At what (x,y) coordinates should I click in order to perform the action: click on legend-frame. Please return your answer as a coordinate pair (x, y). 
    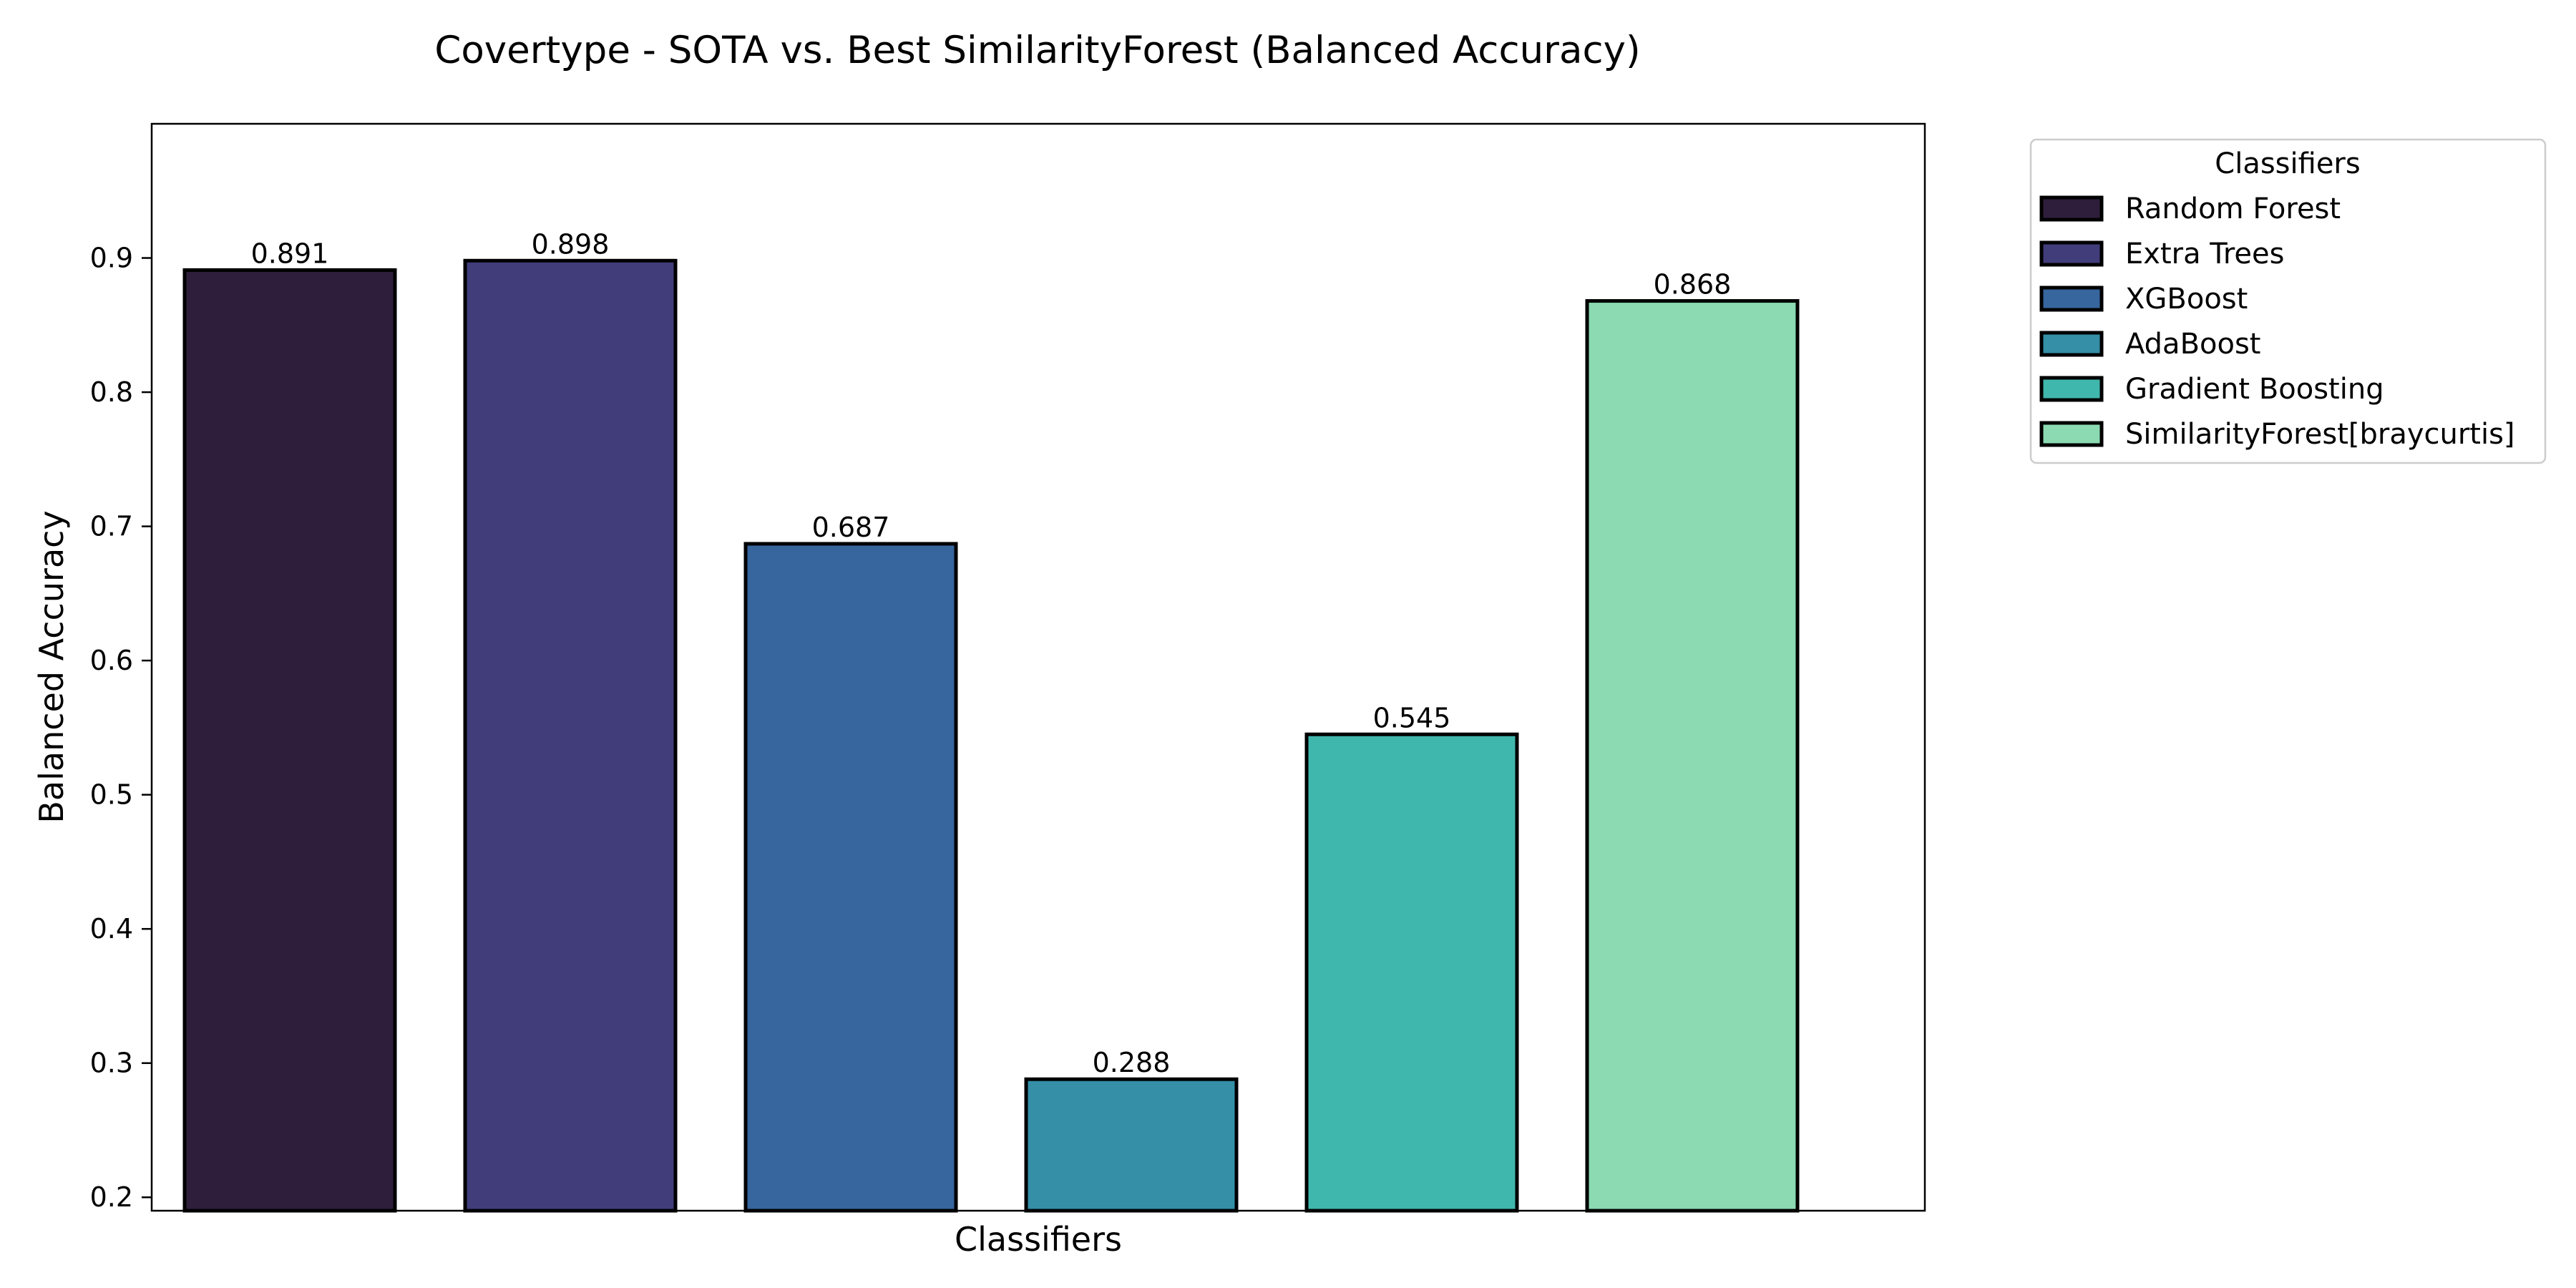
    Looking at the image, I should click on (2288, 301).